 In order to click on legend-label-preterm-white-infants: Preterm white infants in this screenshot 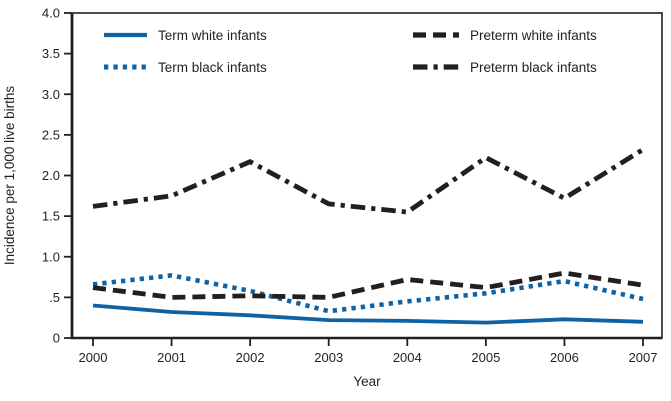, I will do `click(533, 35)`.